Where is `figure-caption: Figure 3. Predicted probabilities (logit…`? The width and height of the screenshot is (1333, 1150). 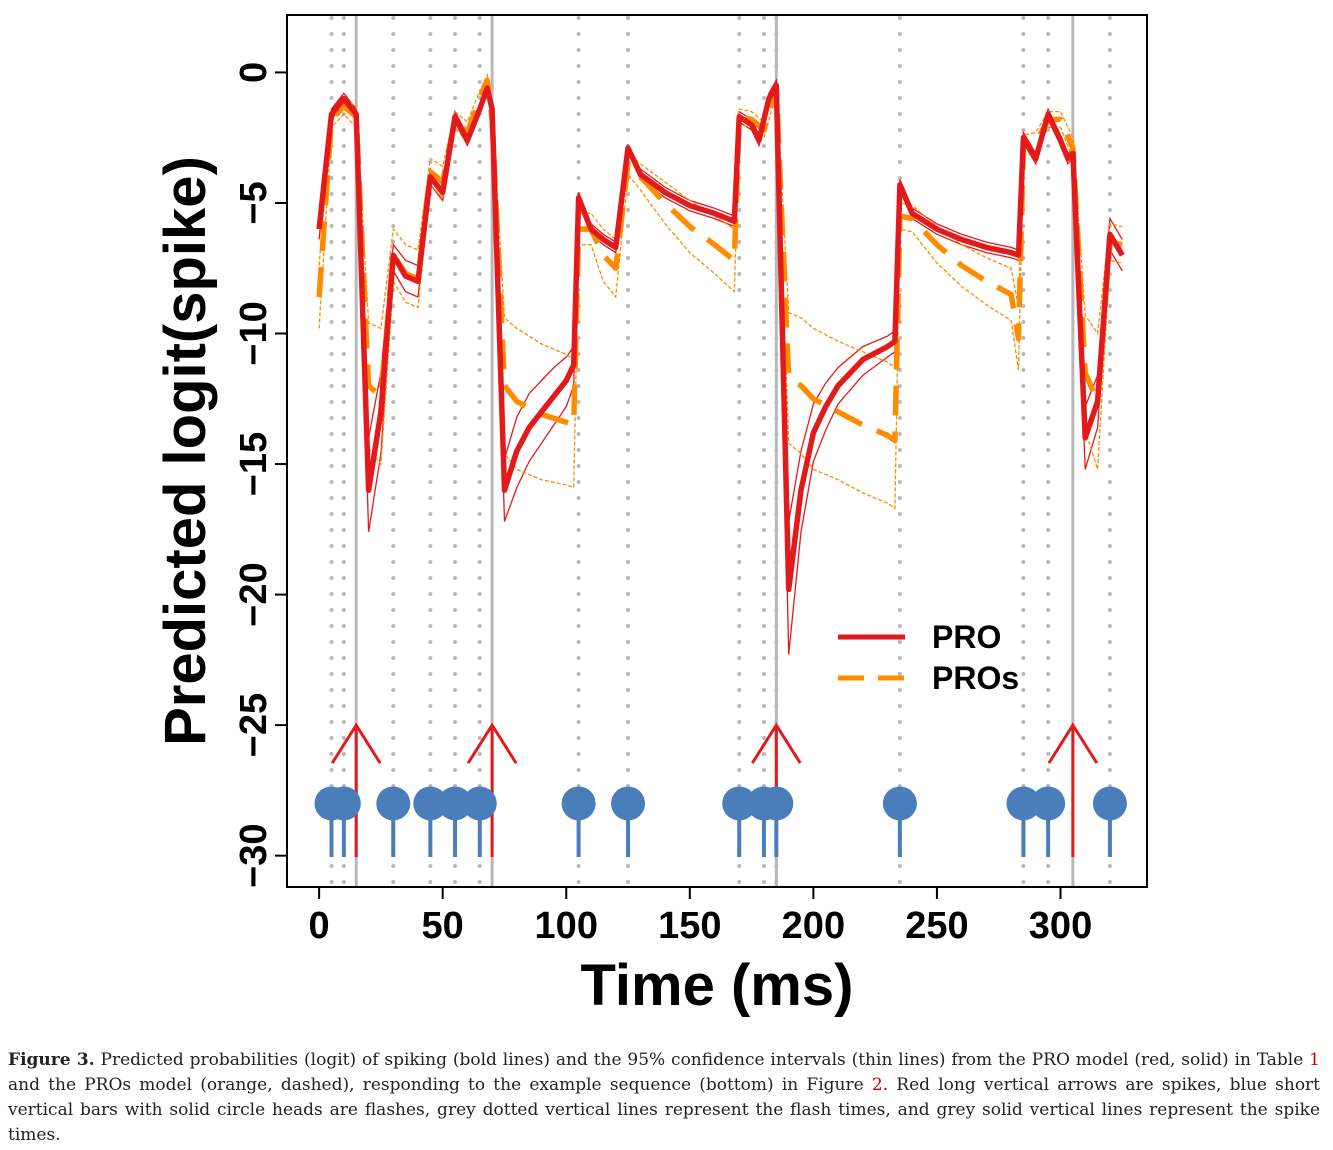
figure-caption: Figure 3. Predicted probabilities (logit… is located at coordinates (664, 1098).